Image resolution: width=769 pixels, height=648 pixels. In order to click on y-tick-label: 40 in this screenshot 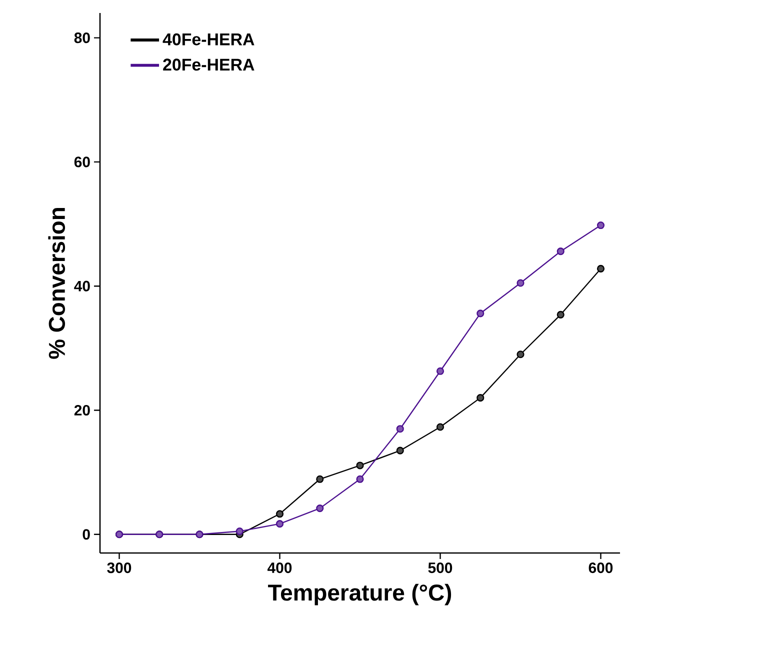, I will do `click(82, 286)`.